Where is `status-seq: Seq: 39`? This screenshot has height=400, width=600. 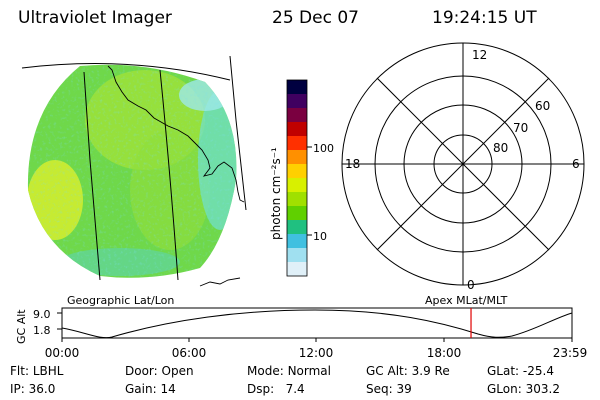
status-seq: Seq: 39 is located at coordinates (389, 389).